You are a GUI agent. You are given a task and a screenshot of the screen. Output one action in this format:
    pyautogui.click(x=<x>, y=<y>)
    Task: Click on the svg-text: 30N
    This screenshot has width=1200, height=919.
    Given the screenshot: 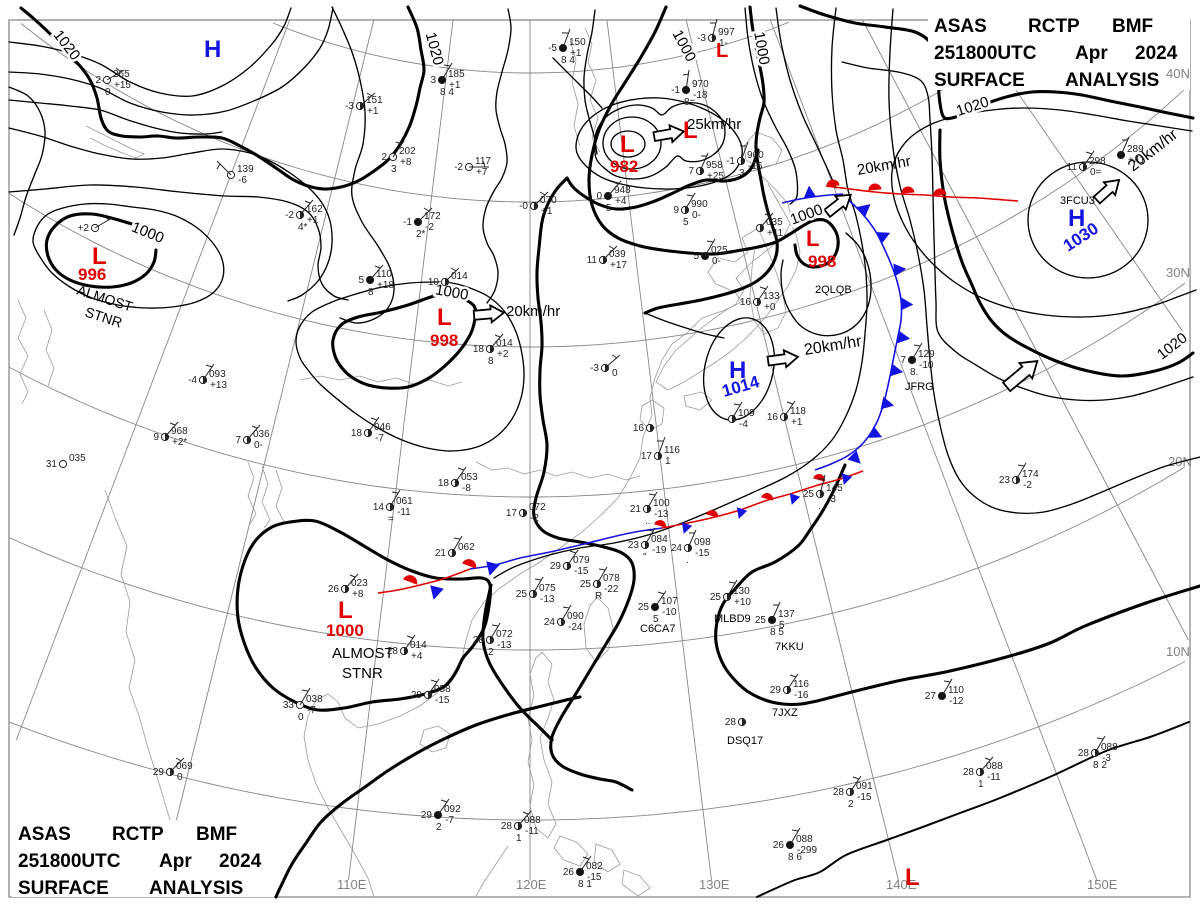 What is the action you would take?
    pyautogui.click(x=1178, y=272)
    